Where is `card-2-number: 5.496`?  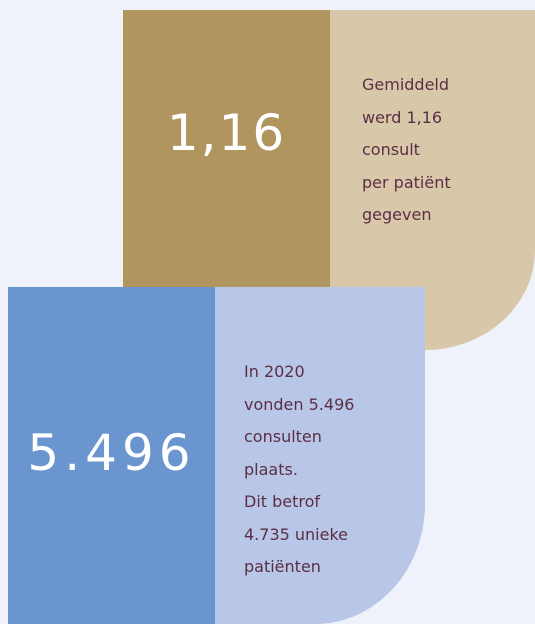 card-2-number: 5.496 is located at coordinates (111, 453).